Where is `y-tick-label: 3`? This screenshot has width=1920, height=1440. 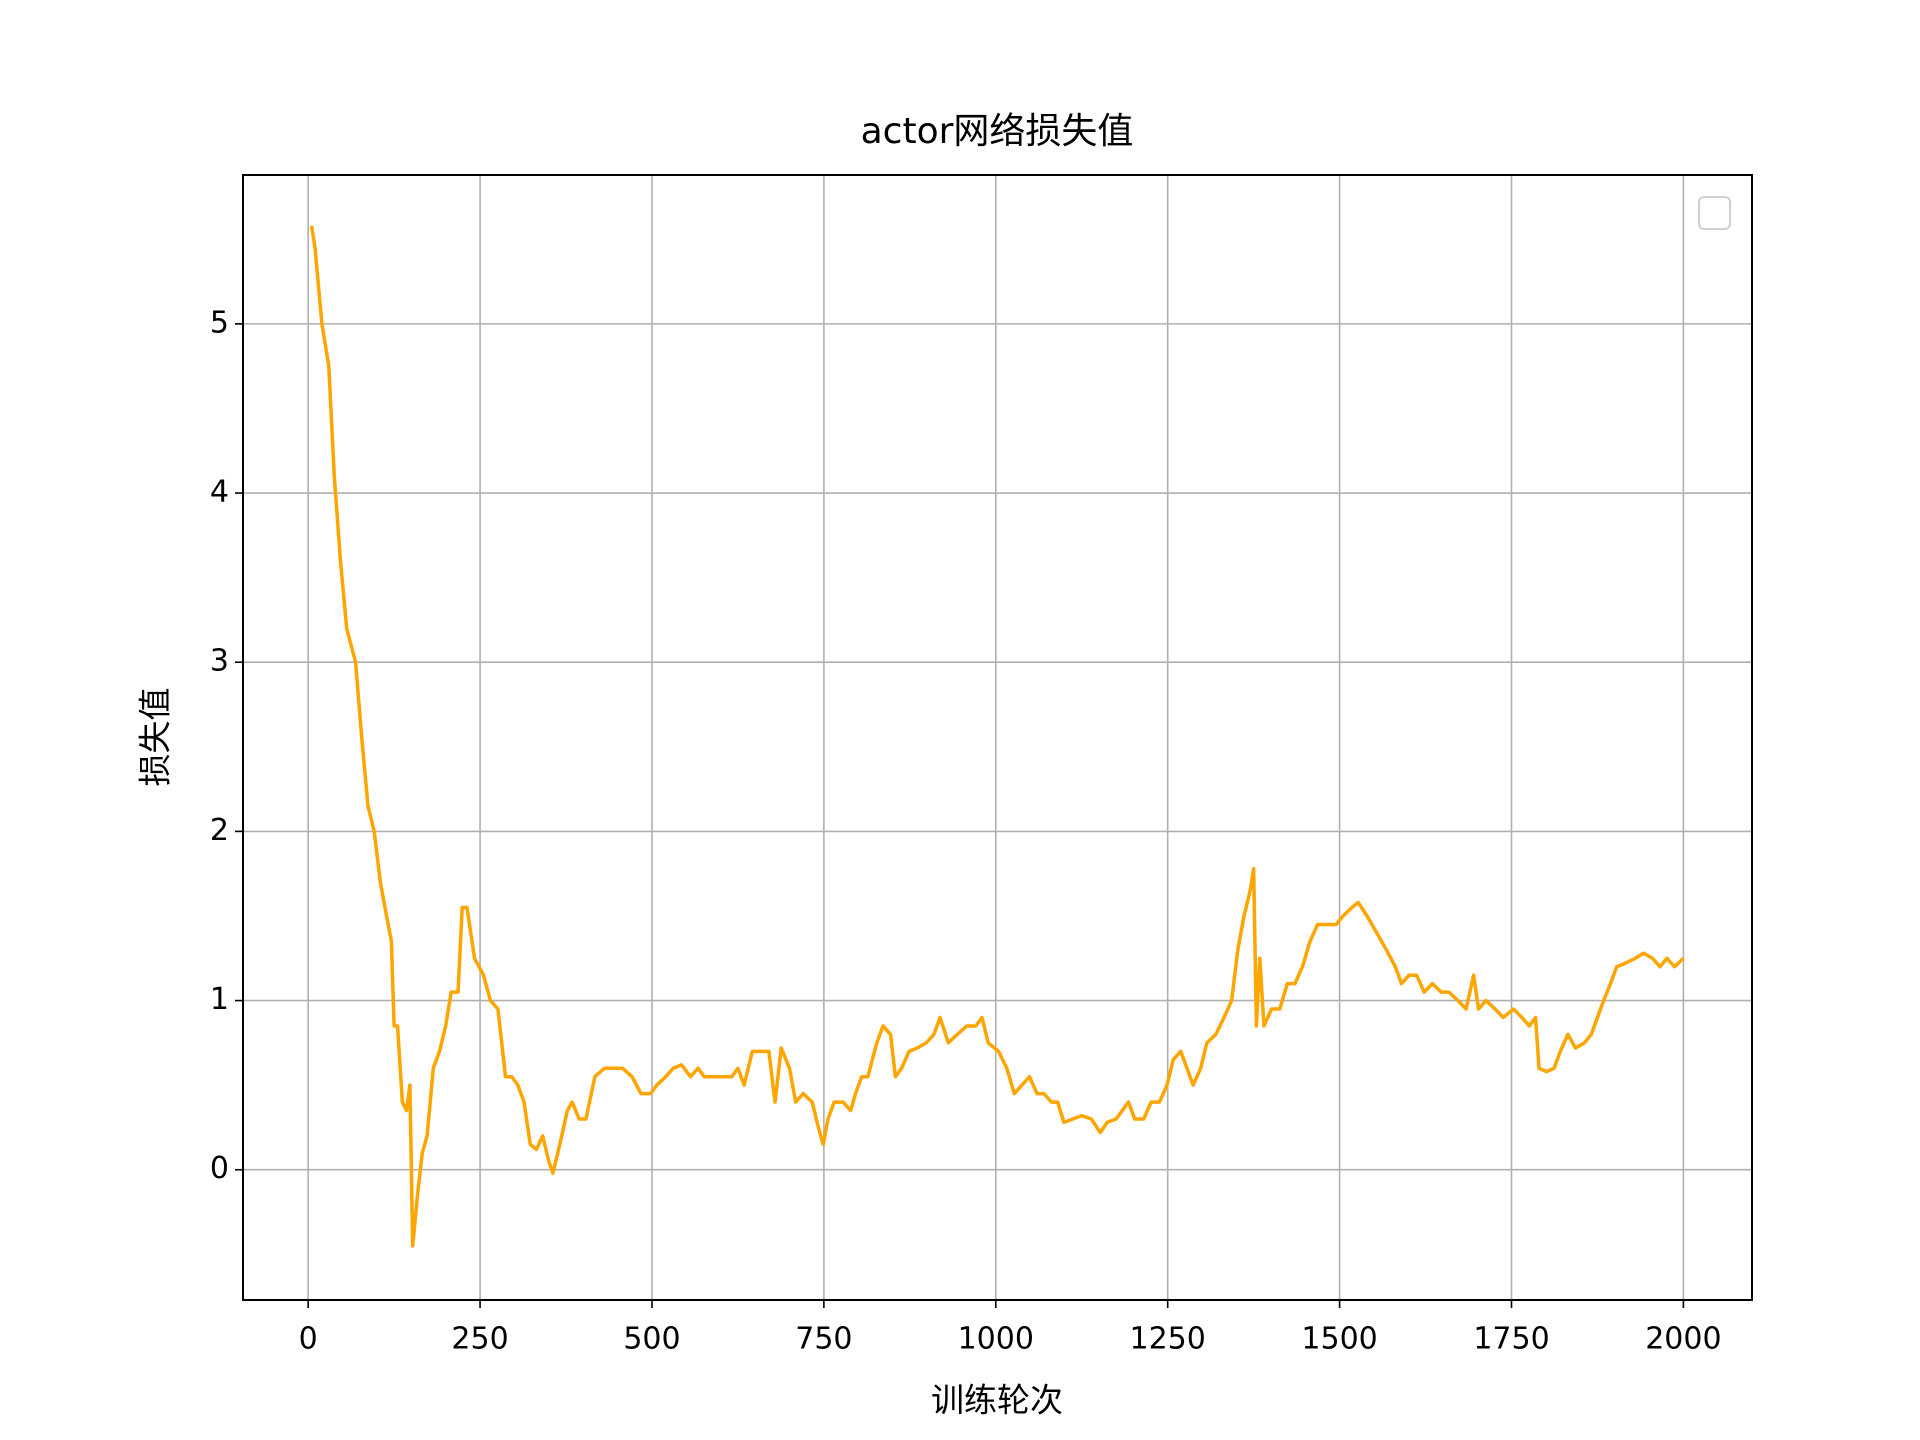
y-tick-label: 3 is located at coordinates (219, 661).